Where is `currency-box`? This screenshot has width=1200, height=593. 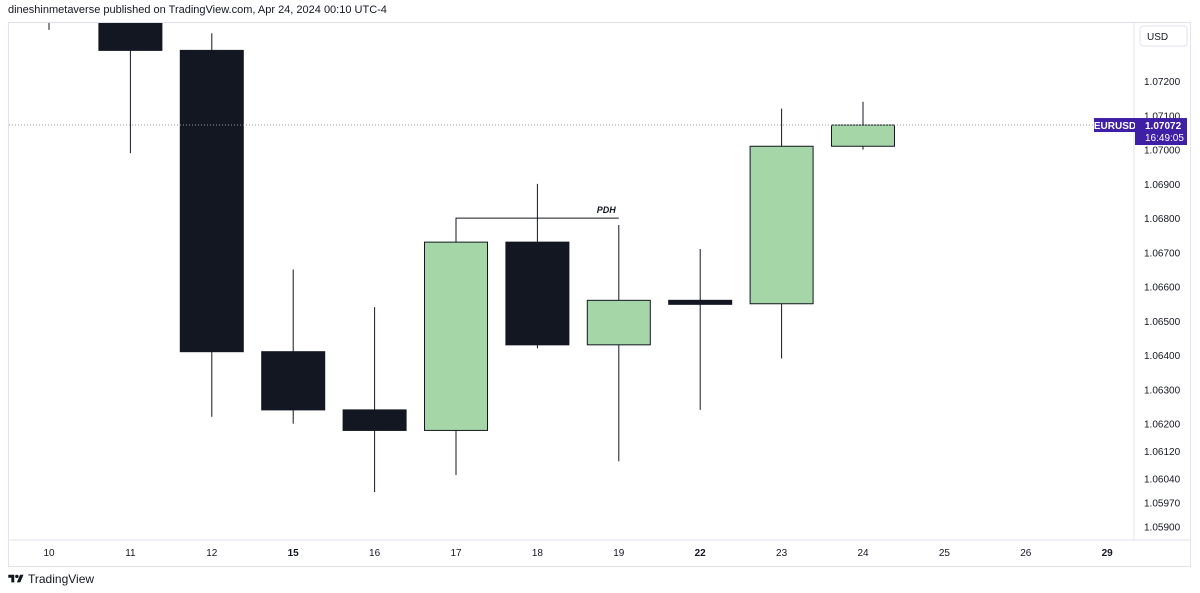 currency-box is located at coordinates (1163, 36).